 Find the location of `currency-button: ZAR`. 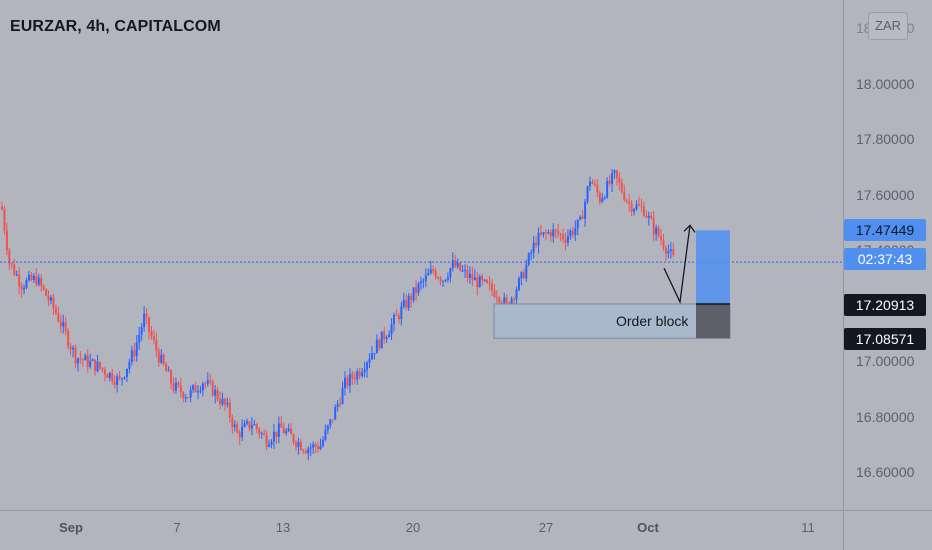

currency-button: ZAR is located at coordinates (888, 26).